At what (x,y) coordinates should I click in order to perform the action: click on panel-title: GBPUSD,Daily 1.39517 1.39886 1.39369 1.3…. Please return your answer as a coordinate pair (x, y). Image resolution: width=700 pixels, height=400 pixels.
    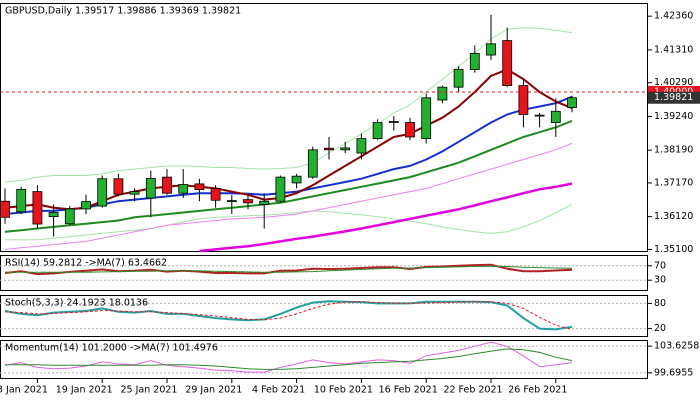
    Looking at the image, I should click on (123, 11).